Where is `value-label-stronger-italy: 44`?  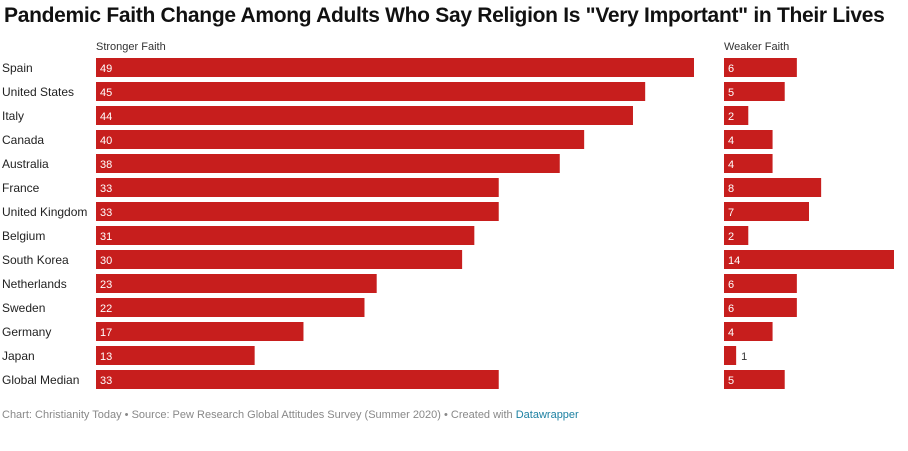
value-label-stronger-italy: 44 is located at coordinates (106, 117).